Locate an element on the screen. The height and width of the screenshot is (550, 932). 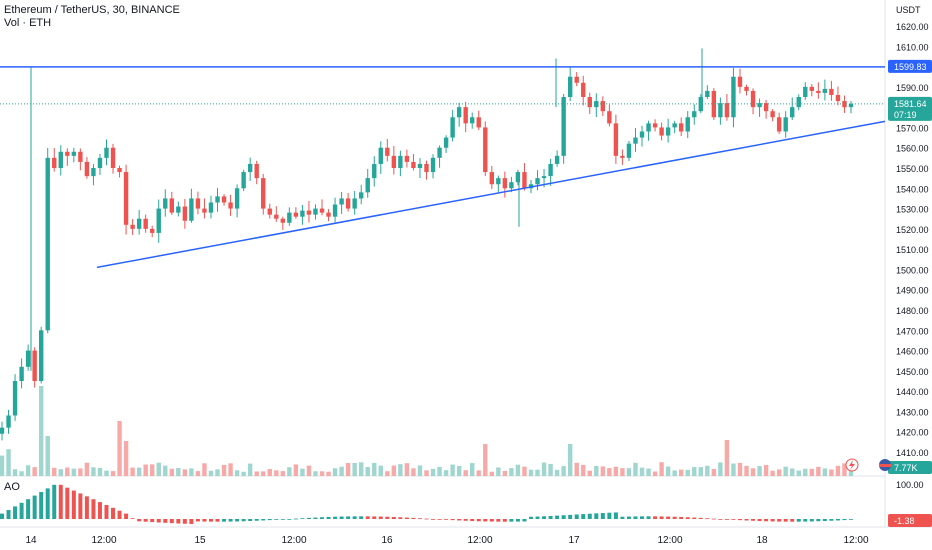
price-tick-label: 1490.00 is located at coordinates (912, 291).